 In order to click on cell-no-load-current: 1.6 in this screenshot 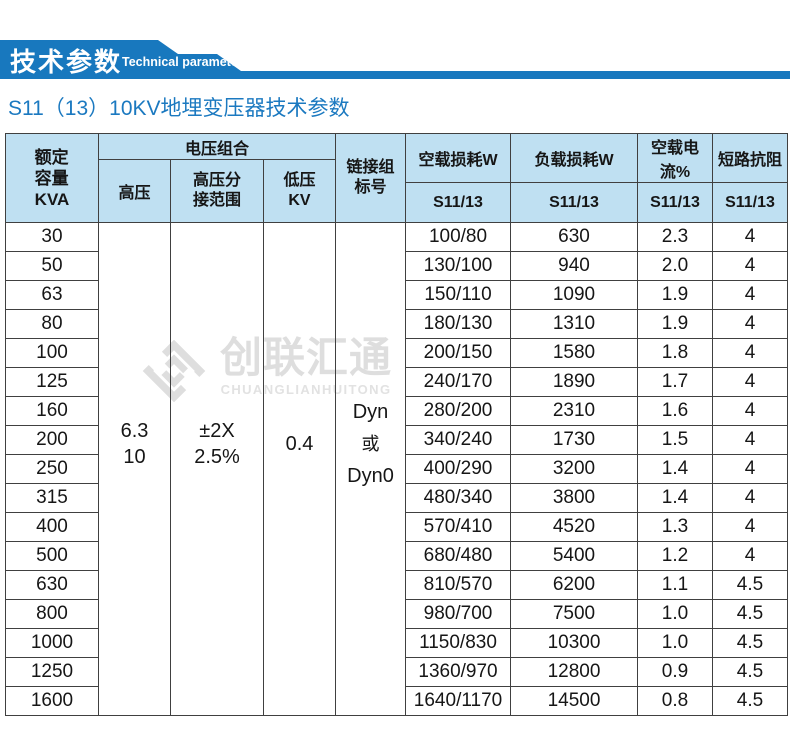, I will do `click(675, 411)`.